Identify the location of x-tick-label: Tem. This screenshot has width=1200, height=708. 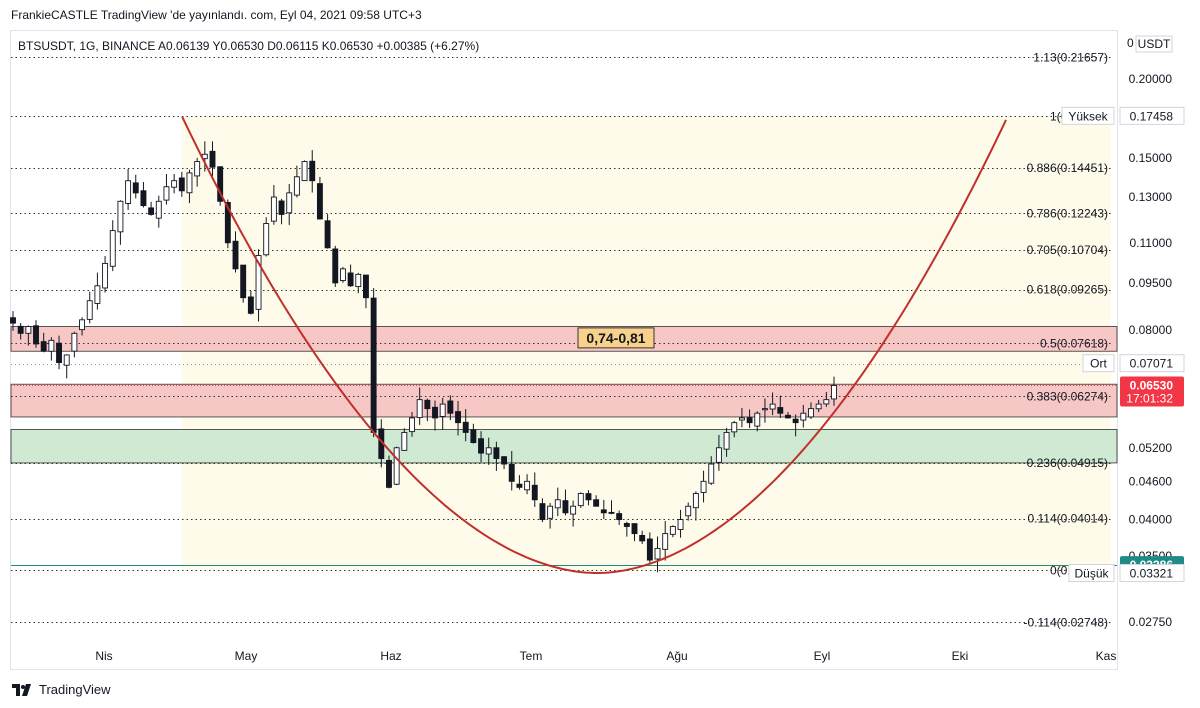
(531, 656).